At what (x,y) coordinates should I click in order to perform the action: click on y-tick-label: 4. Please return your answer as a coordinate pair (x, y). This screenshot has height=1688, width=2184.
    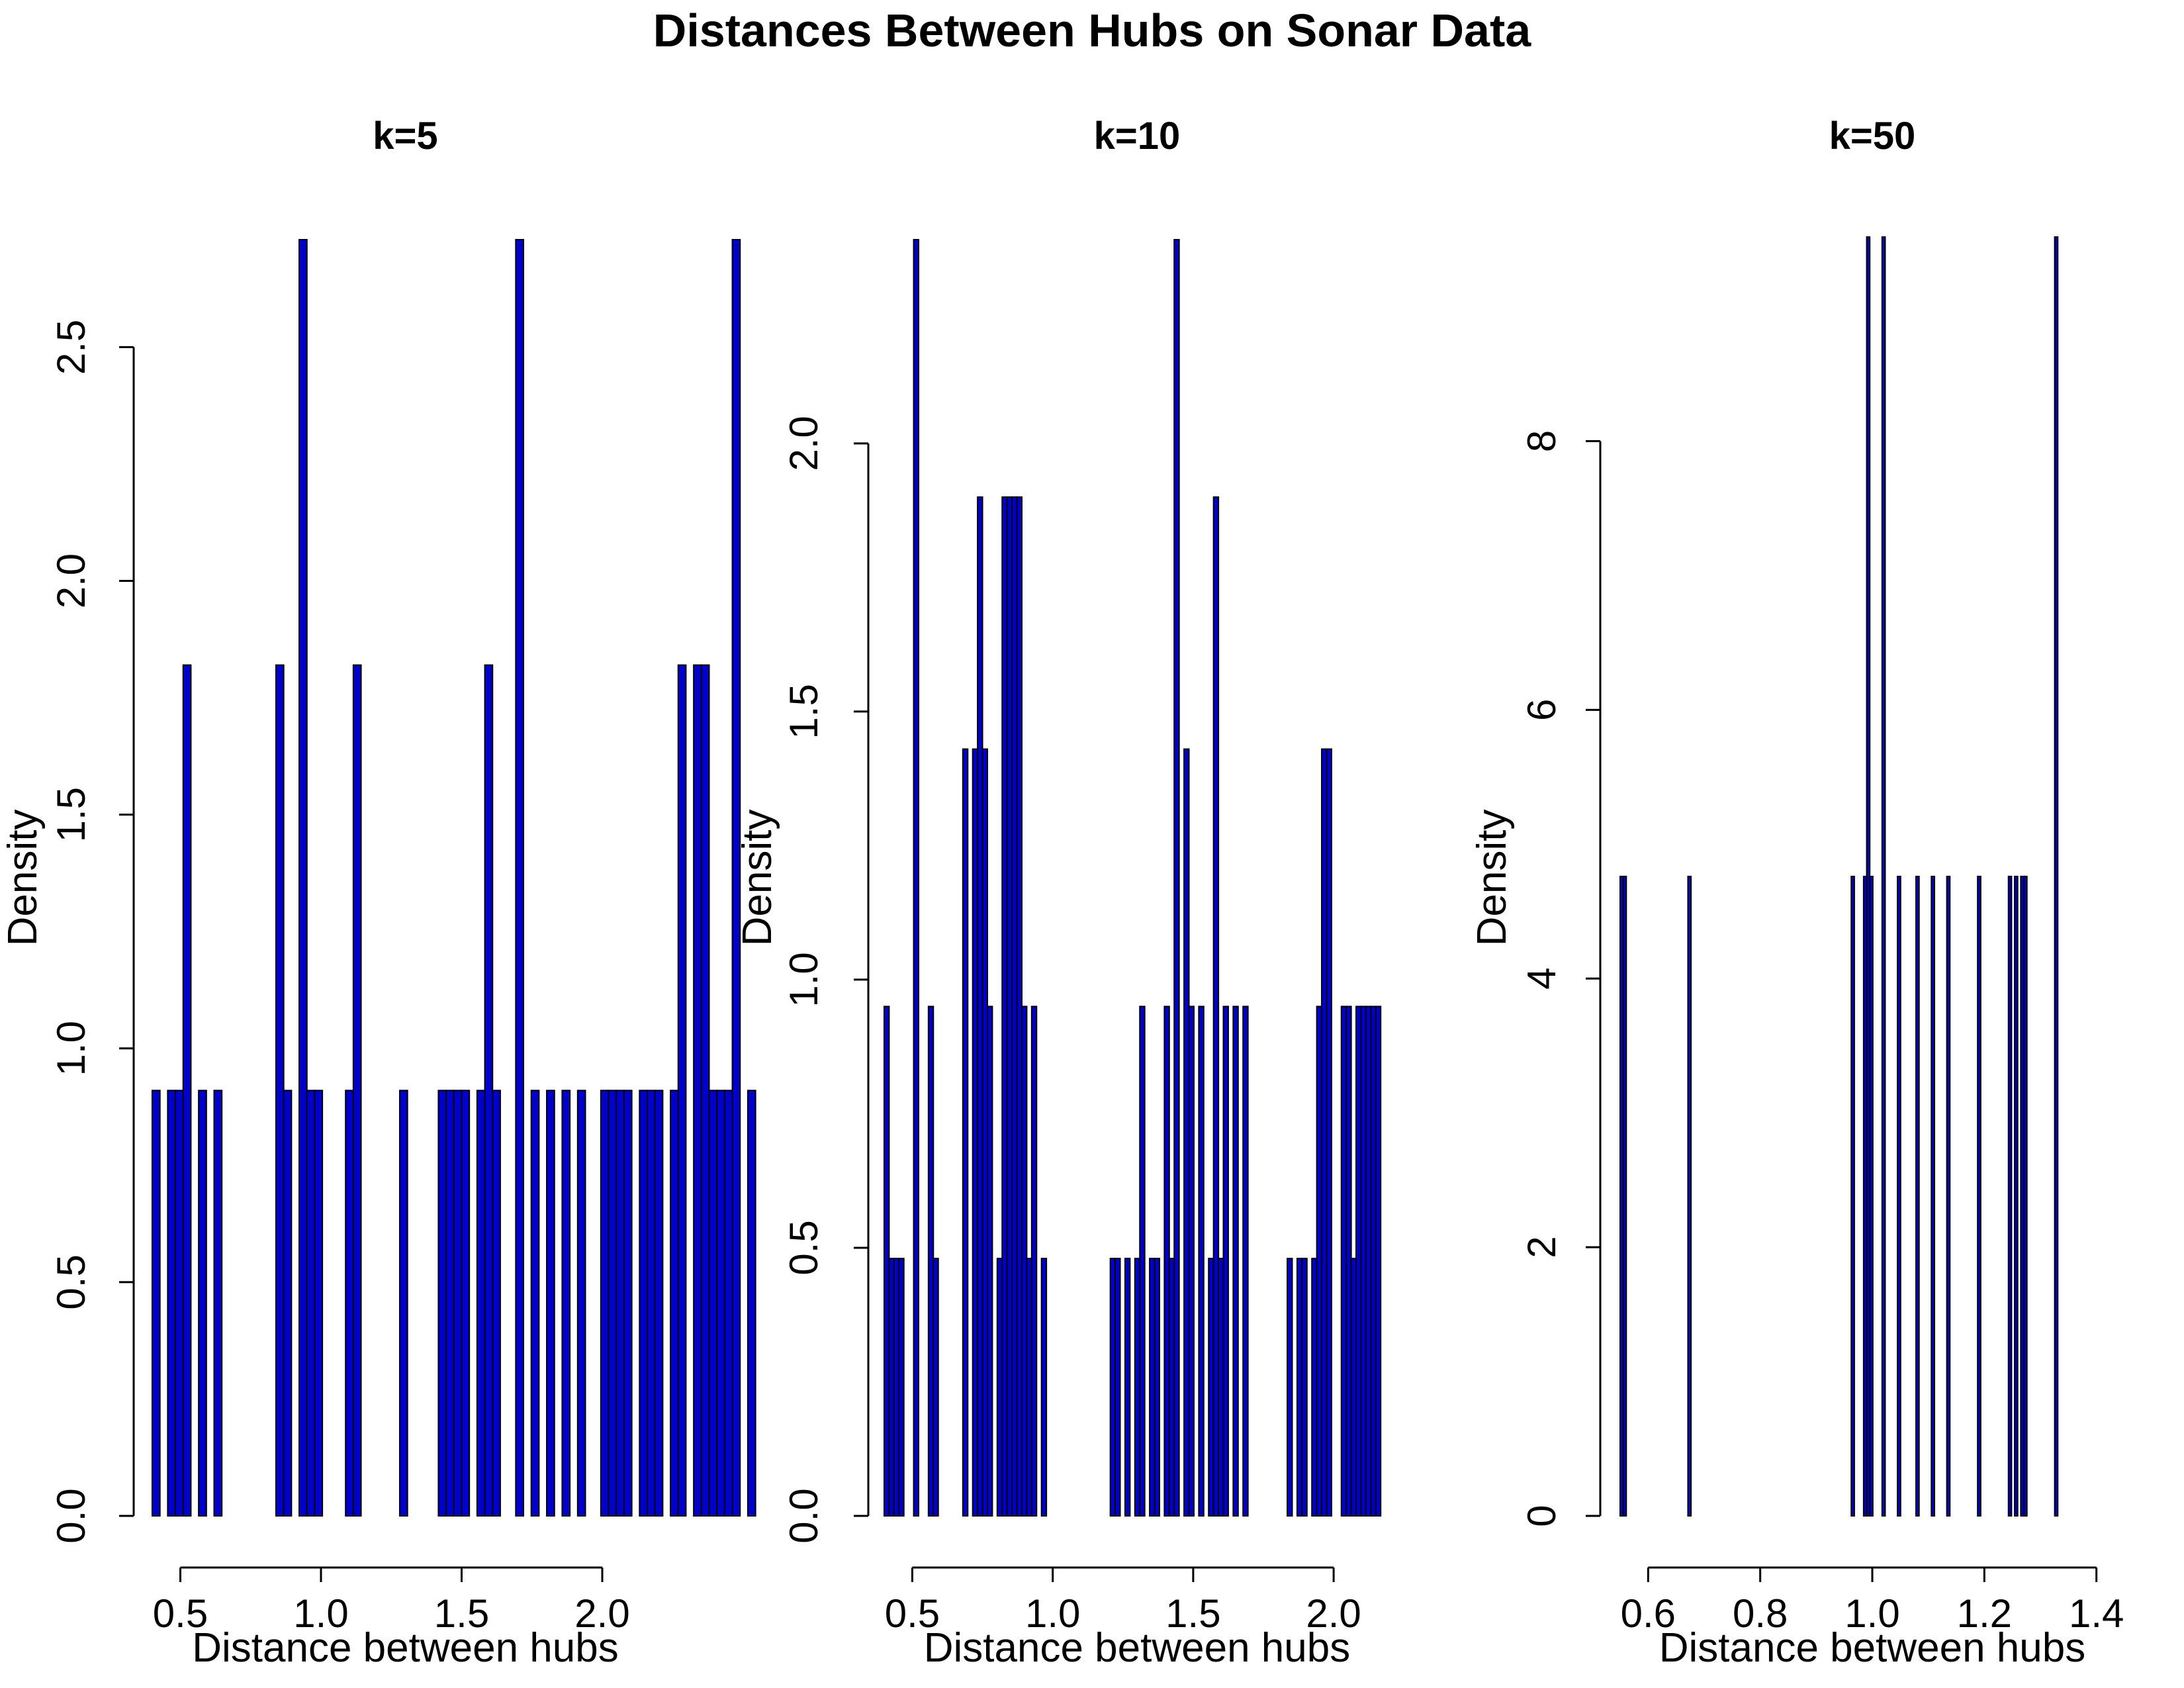
    Looking at the image, I should click on (1542, 979).